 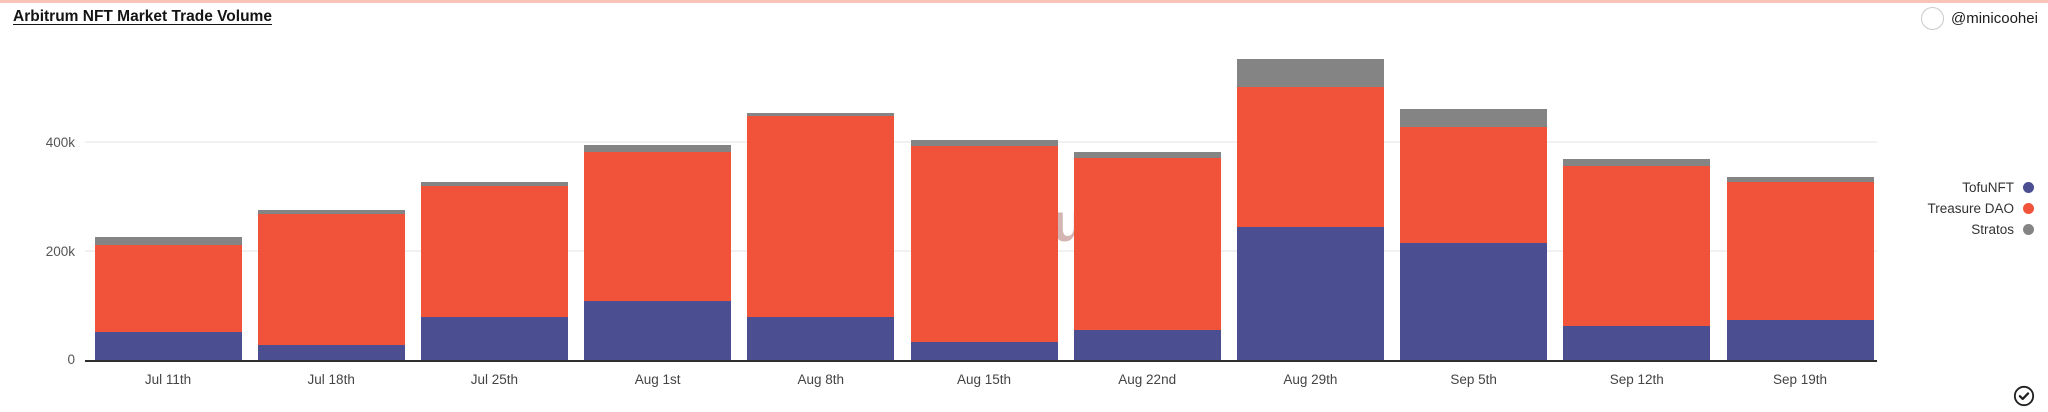 I want to click on y-axis-tick-label: 0, so click(x=71, y=359).